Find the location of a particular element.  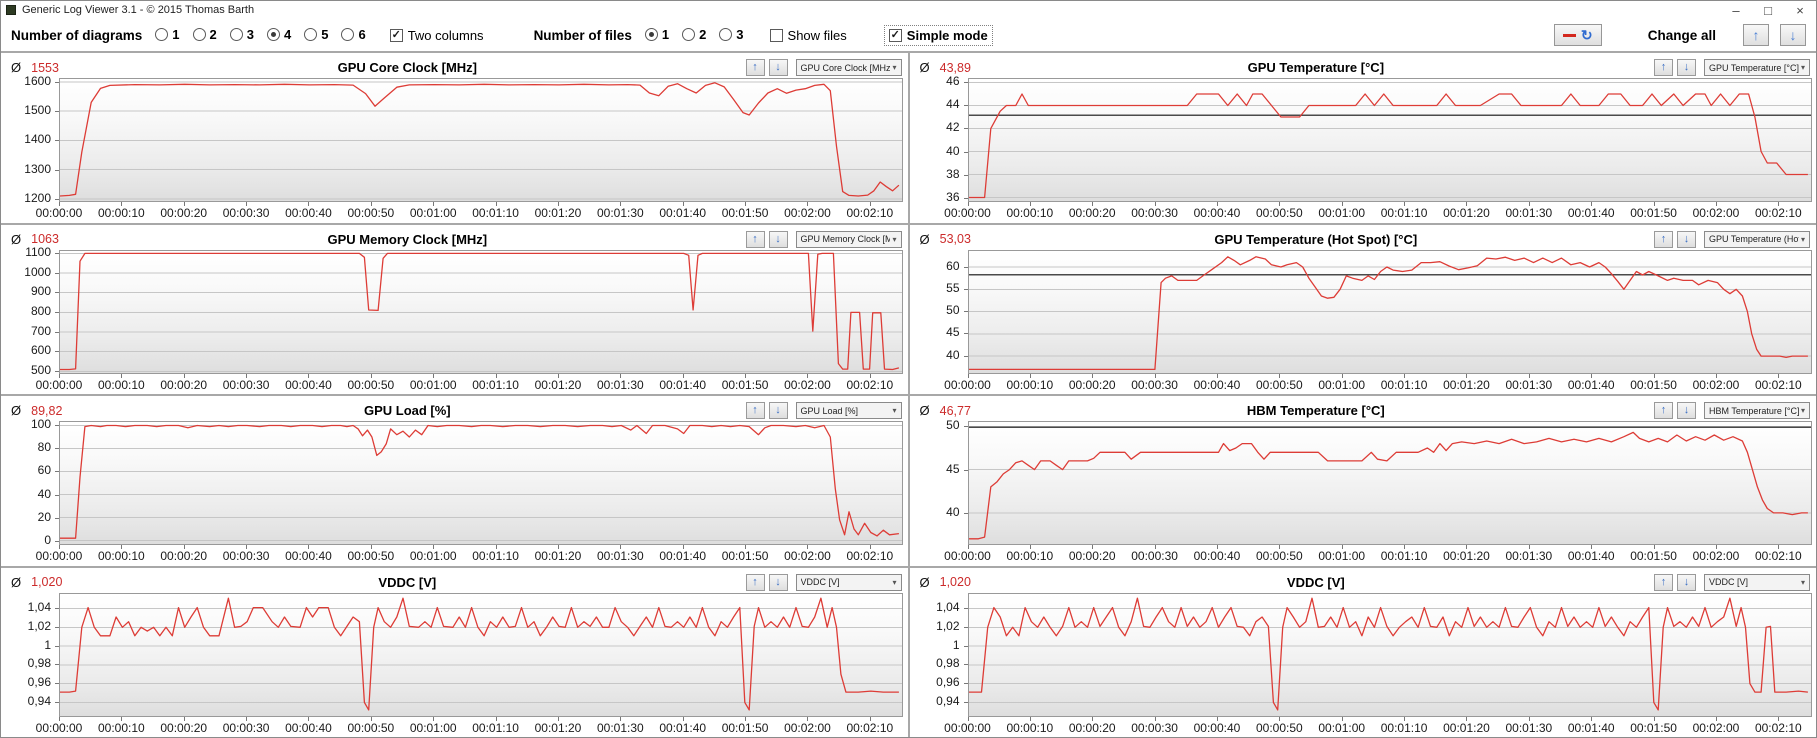

average-symbol: Ø is located at coordinates (16, 67).